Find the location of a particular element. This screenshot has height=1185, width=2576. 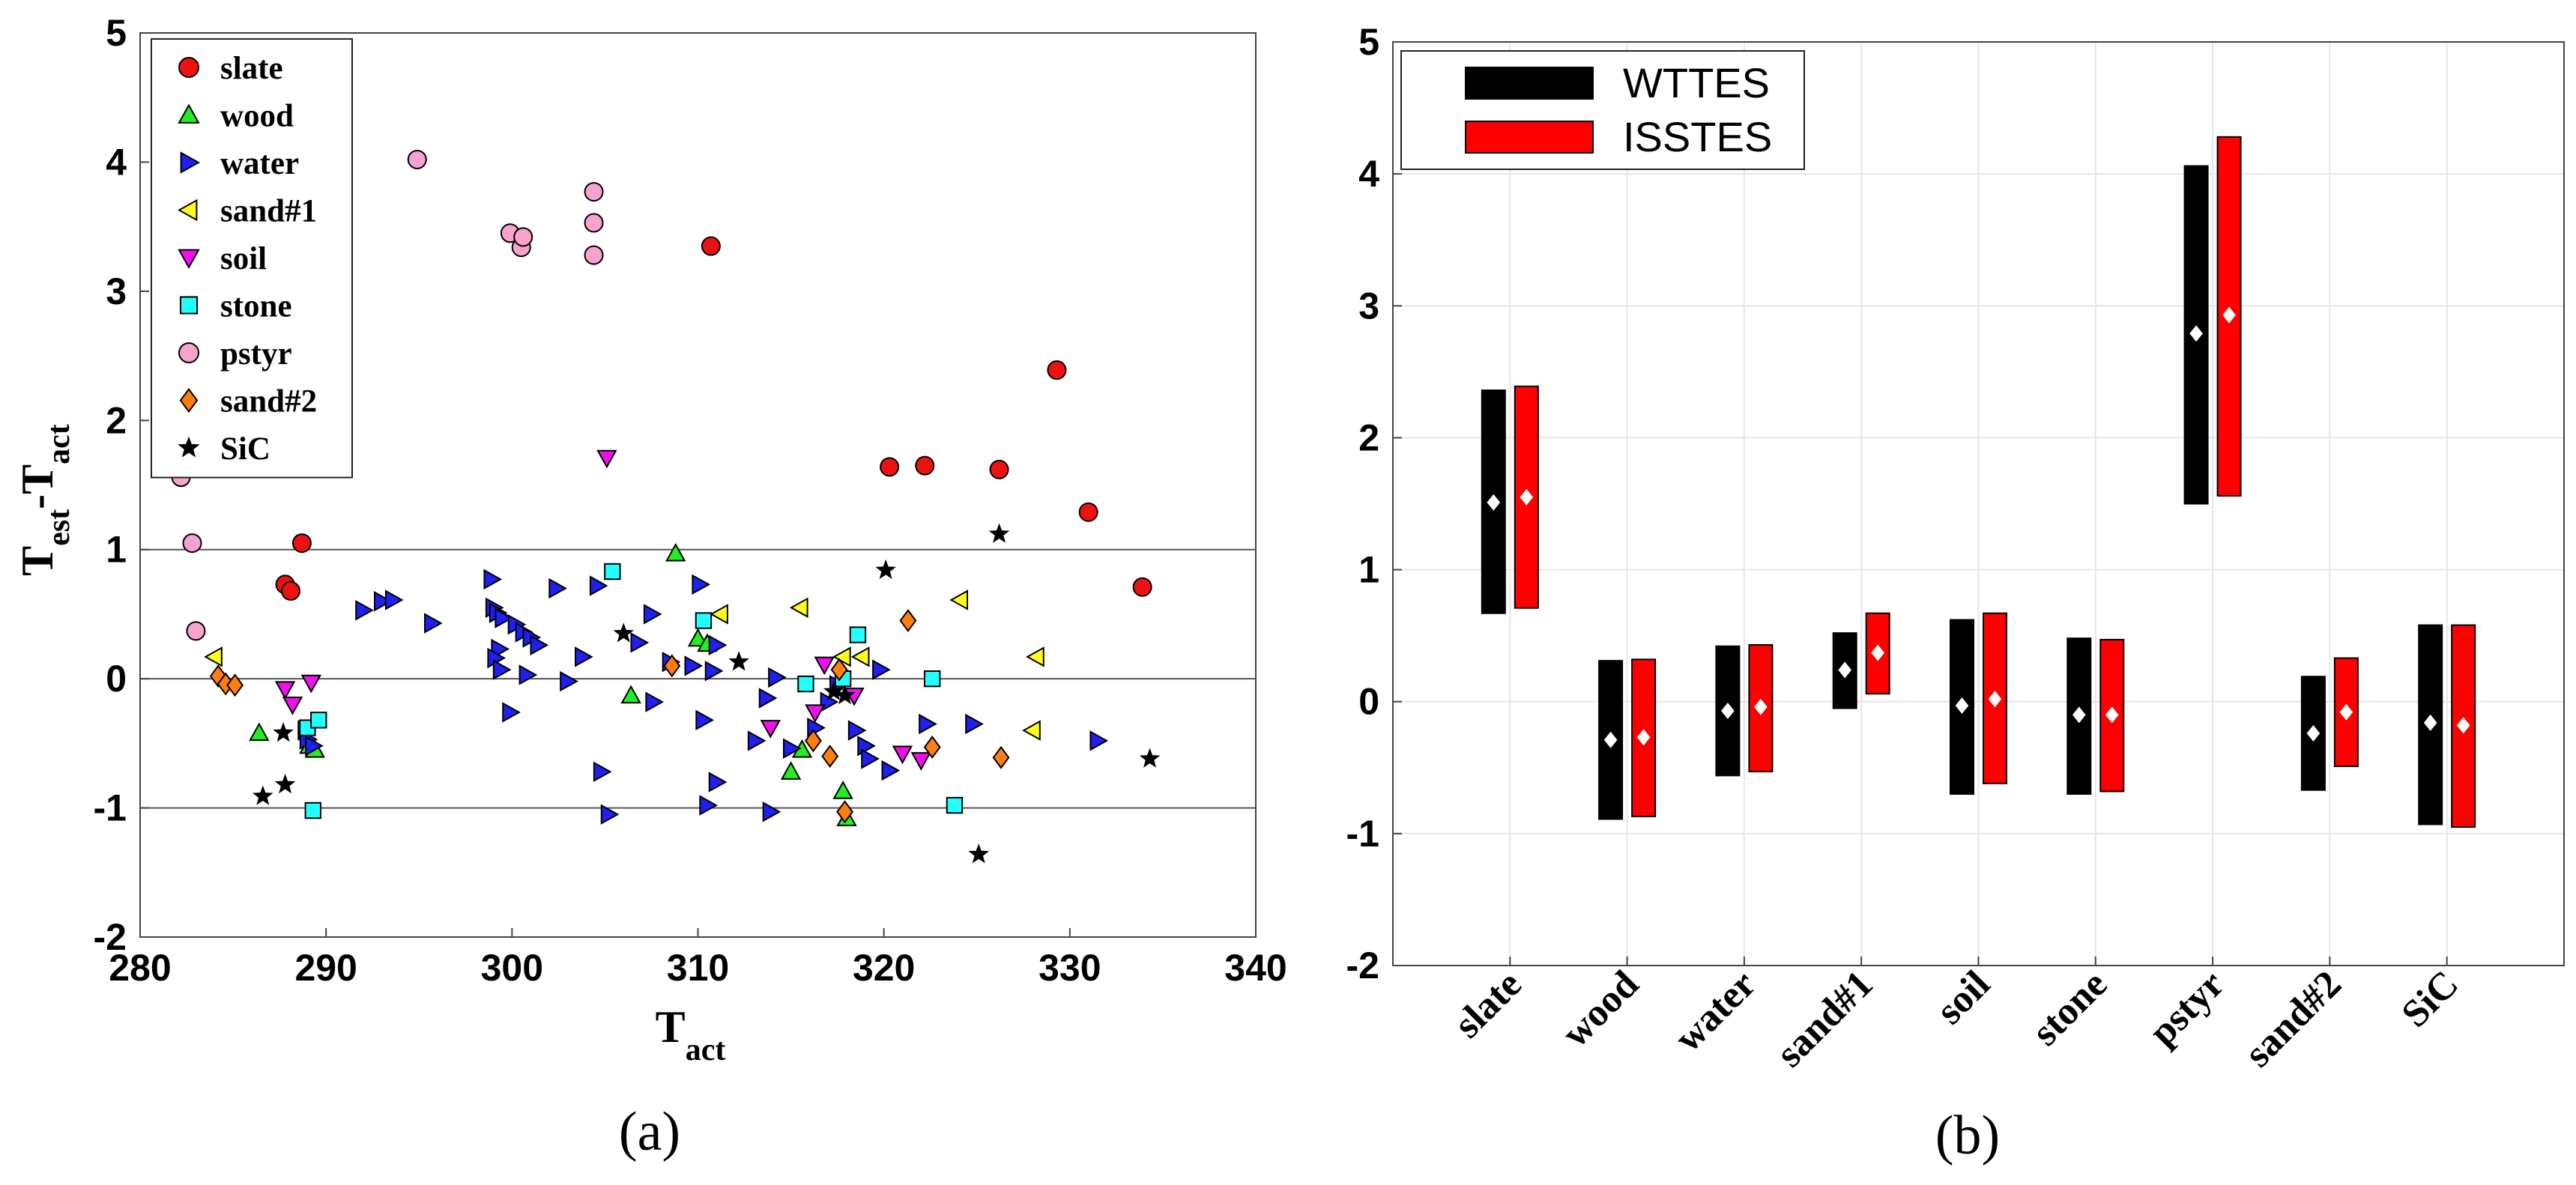

legend-marker-stone is located at coordinates (189, 305).